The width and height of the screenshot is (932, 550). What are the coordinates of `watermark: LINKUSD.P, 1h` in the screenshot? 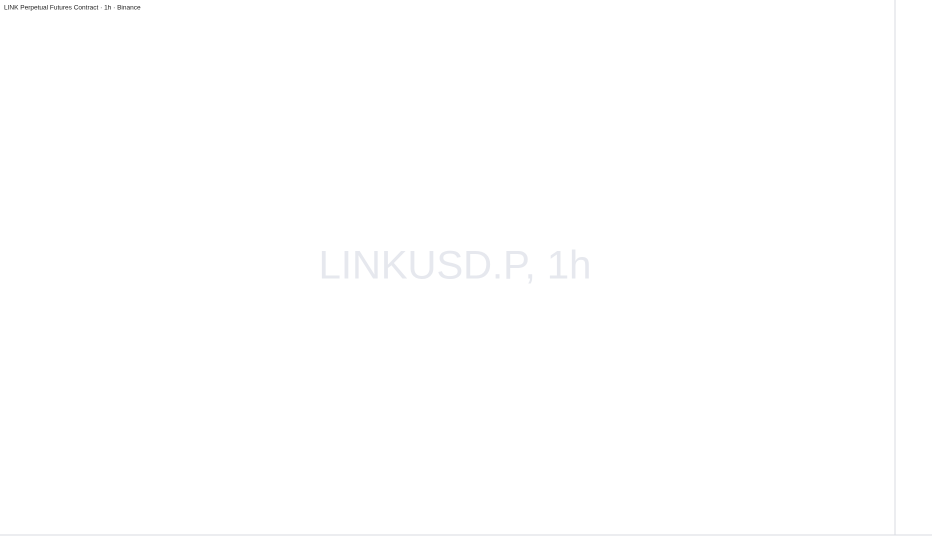 It's located at (455, 266).